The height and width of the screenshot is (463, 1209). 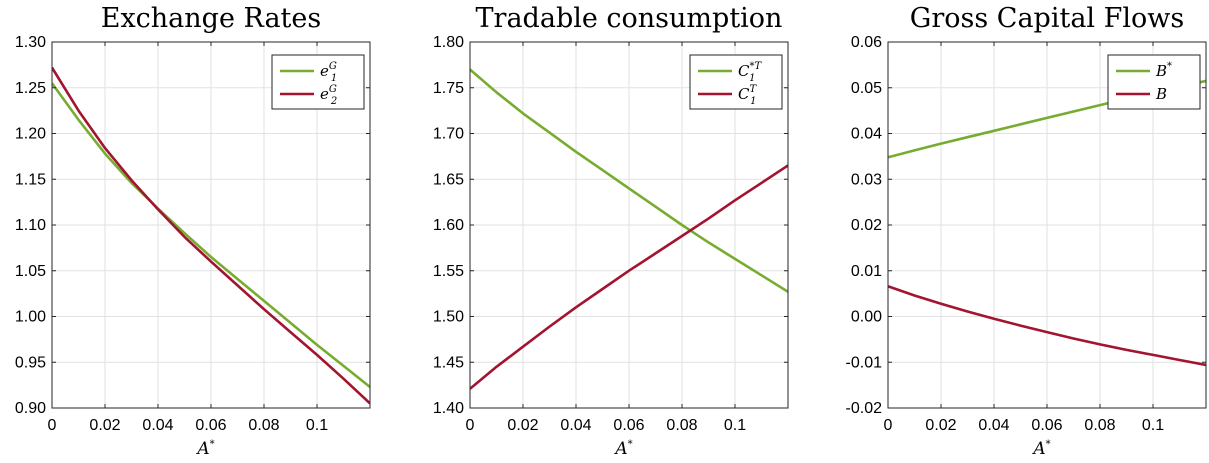 What do you see at coordinates (30, 317) in the screenshot?
I see `y-tick-label: 1.00` at bounding box center [30, 317].